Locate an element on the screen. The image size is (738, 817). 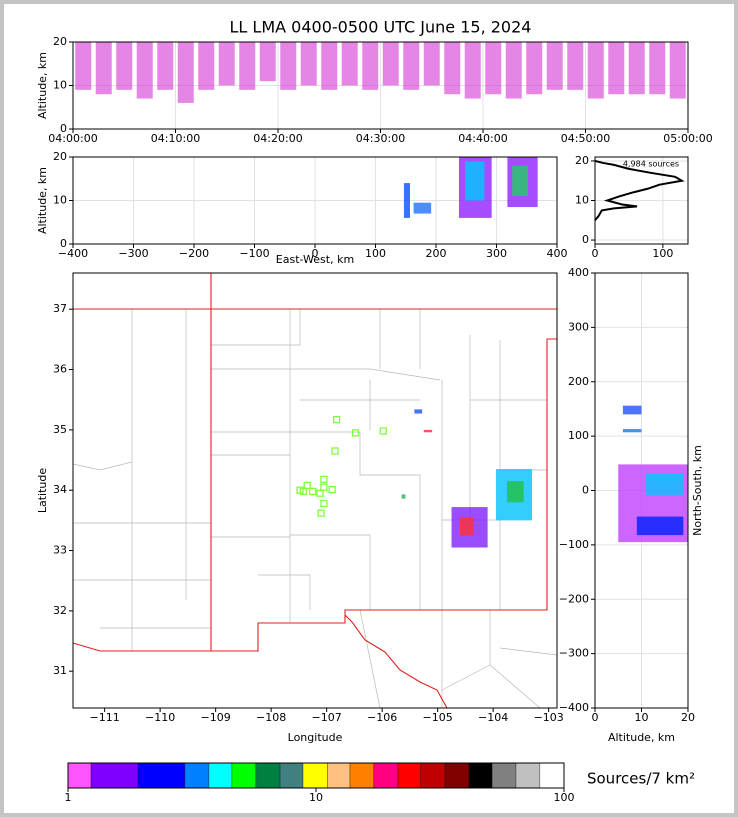
y-tick-label: 35 is located at coordinates (60, 429).